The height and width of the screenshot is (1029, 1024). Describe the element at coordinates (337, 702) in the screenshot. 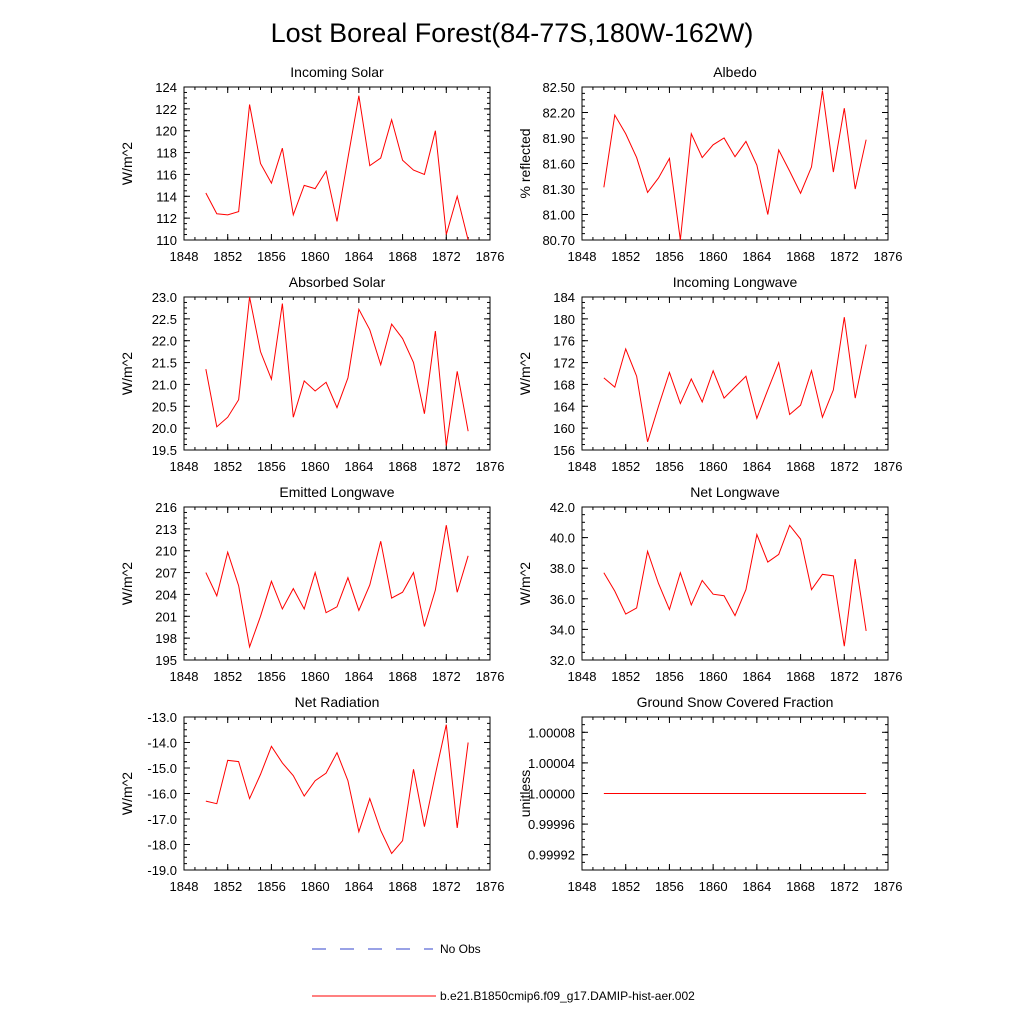

I see `panel-title: Net Radiation` at that location.